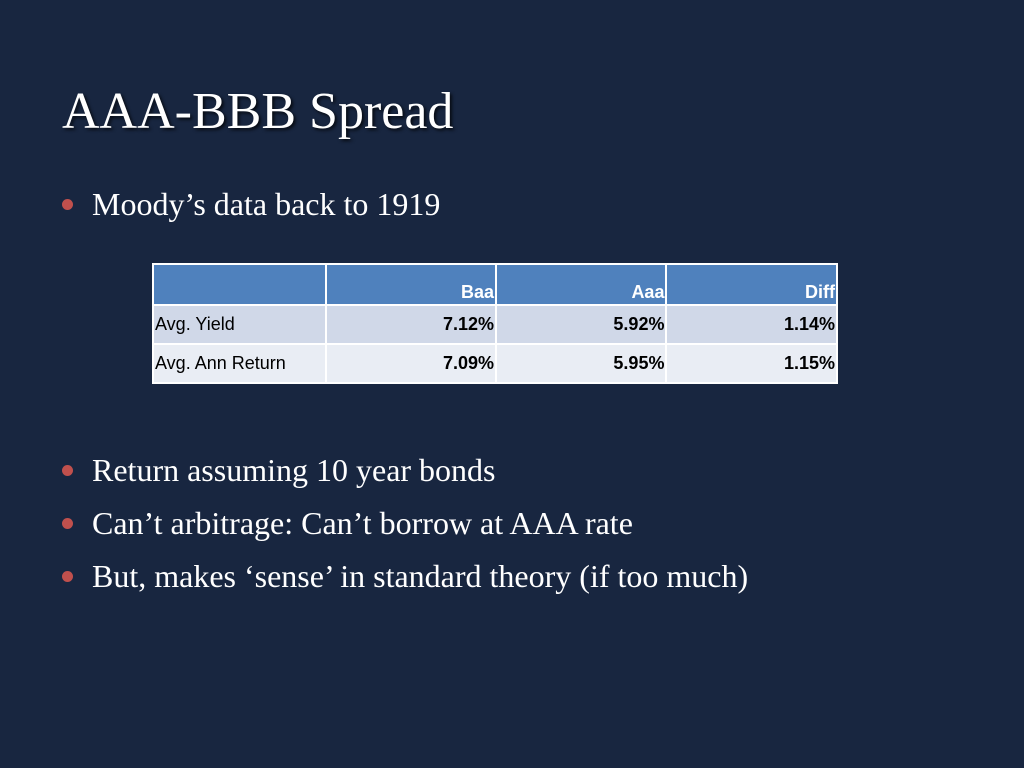 The image size is (1024, 768). What do you see at coordinates (410, 363) in the screenshot?
I see `cell-baa: 7.09%` at bounding box center [410, 363].